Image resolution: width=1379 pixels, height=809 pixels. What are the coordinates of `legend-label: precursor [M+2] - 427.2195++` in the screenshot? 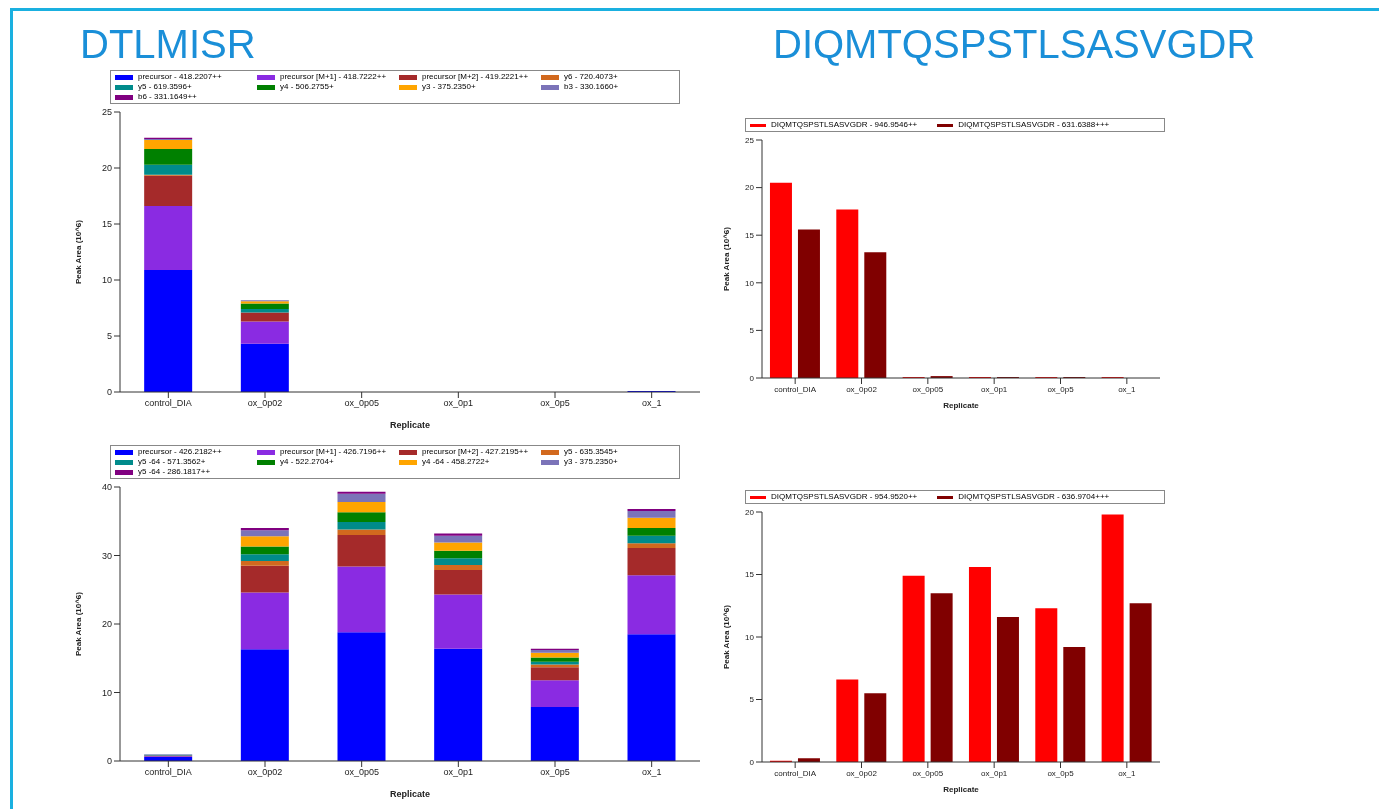 It's located at (475, 452).